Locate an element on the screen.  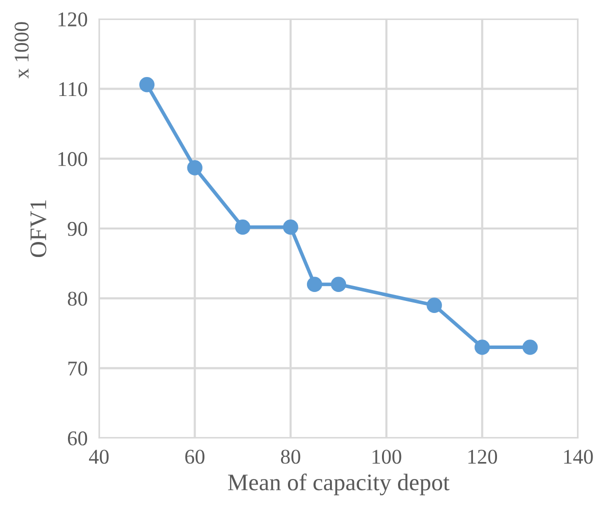
text: x 1000 is located at coordinates (21, 50).